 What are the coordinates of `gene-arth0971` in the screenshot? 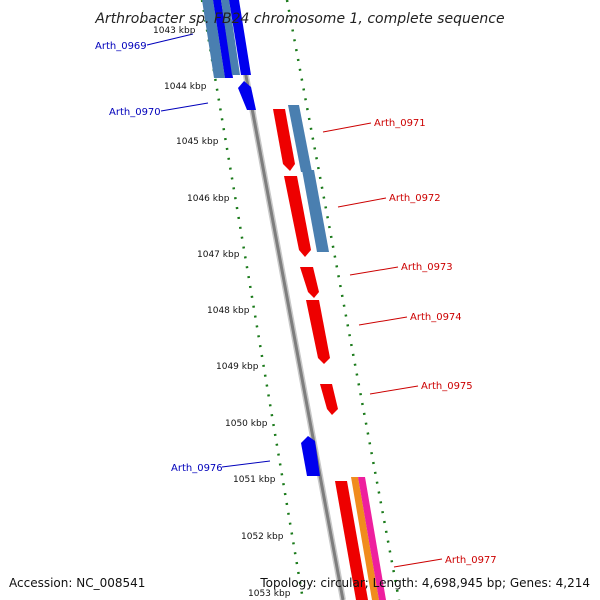 It's located at (284, 140).